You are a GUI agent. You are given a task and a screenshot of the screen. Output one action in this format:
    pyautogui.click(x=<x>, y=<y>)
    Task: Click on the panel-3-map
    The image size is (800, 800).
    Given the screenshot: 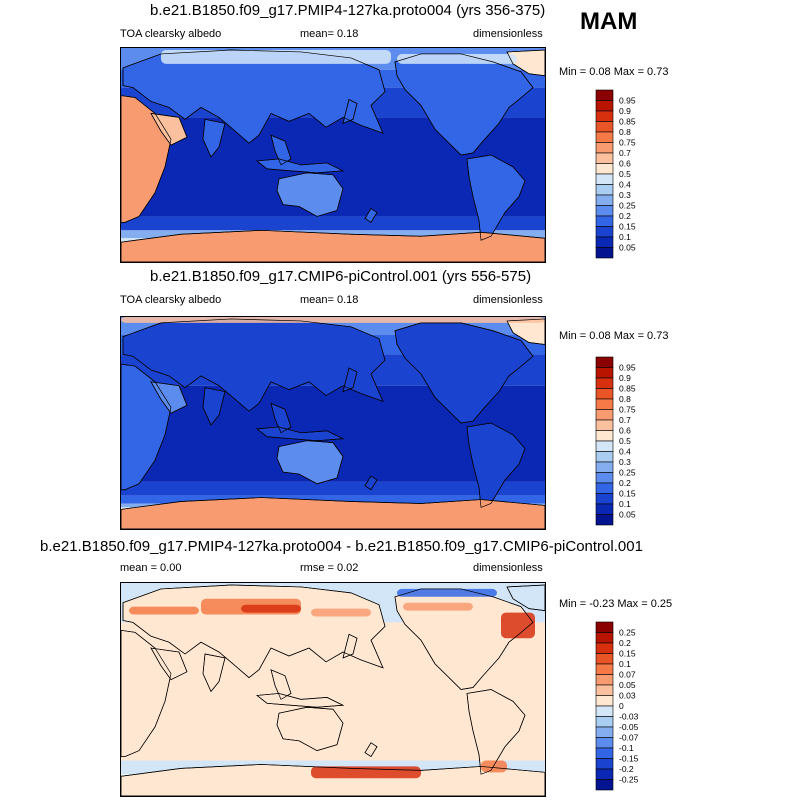 What is the action you would take?
    pyautogui.click(x=333, y=689)
    